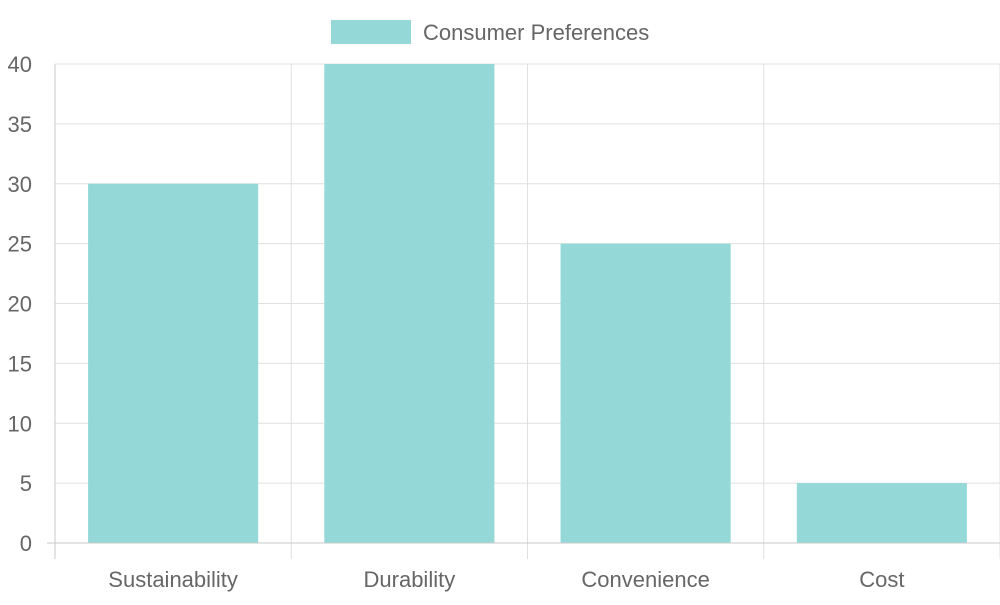 Image resolution: width=1000 pixels, height=605 pixels. I want to click on y-tick-label: 15, so click(20, 363).